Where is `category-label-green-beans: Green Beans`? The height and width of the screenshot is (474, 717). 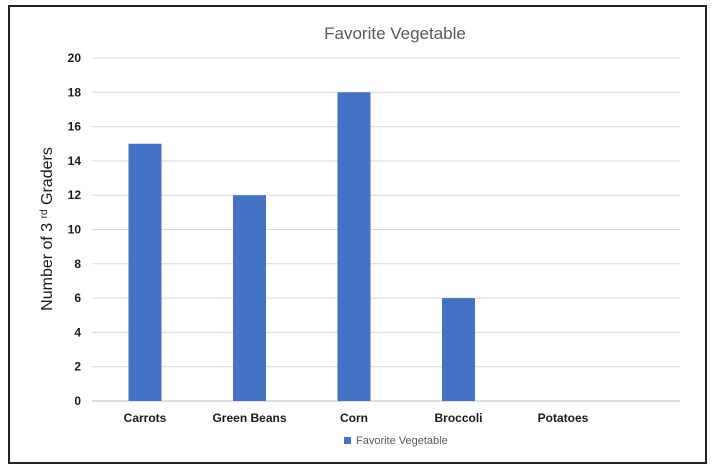 category-label-green-beans: Green Beans is located at coordinates (249, 418).